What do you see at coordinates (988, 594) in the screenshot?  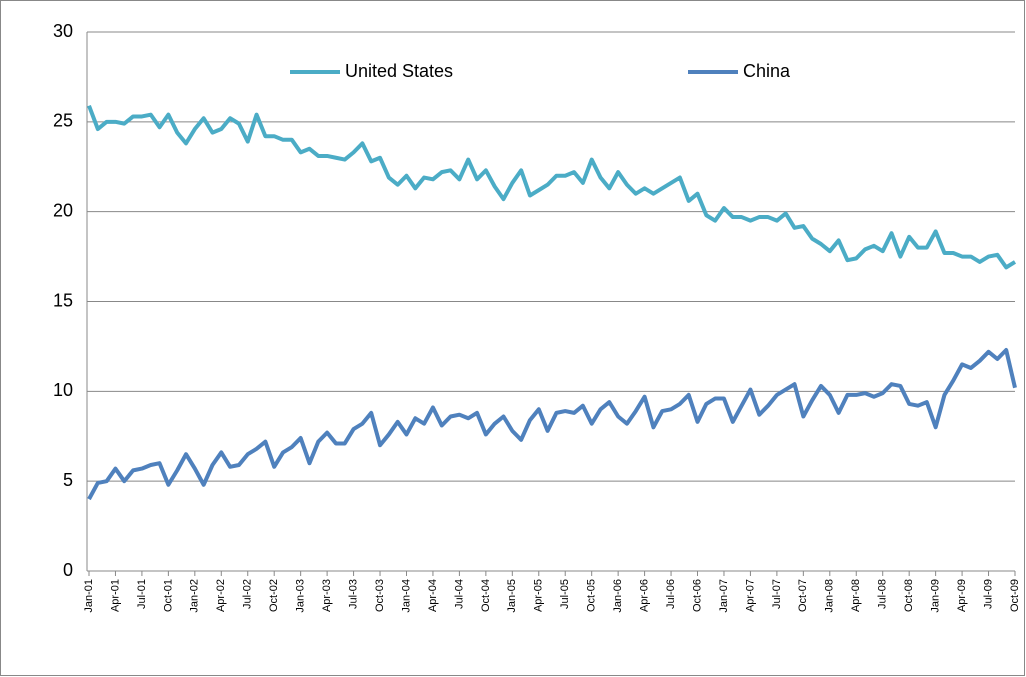 I see `x-tick-label: Jul-09` at bounding box center [988, 594].